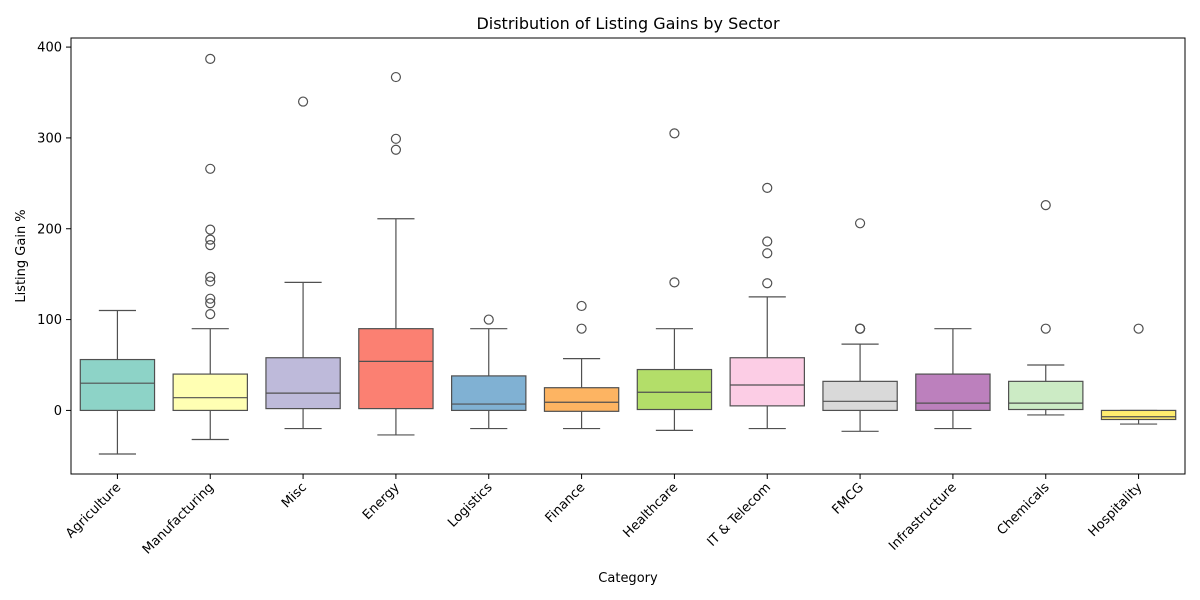 The height and width of the screenshot is (600, 1200). What do you see at coordinates (470, 505) in the screenshot?
I see `x-tick-label: Logistics` at bounding box center [470, 505].